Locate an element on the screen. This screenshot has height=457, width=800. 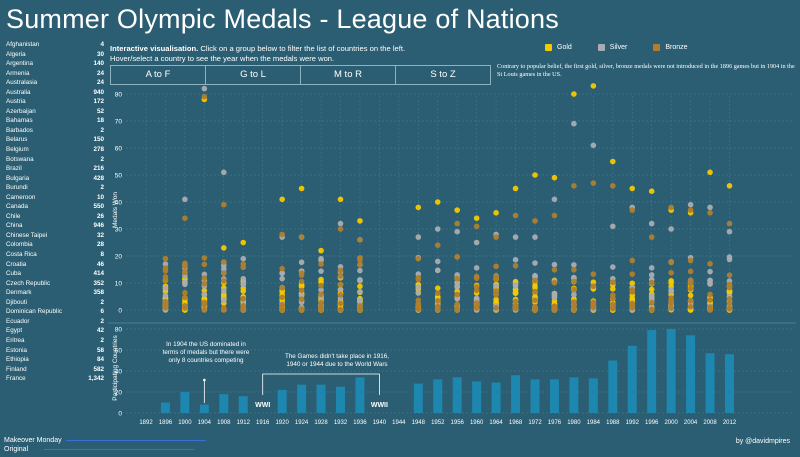
country-row: Ethiopia 84 is located at coordinates (55, 360).